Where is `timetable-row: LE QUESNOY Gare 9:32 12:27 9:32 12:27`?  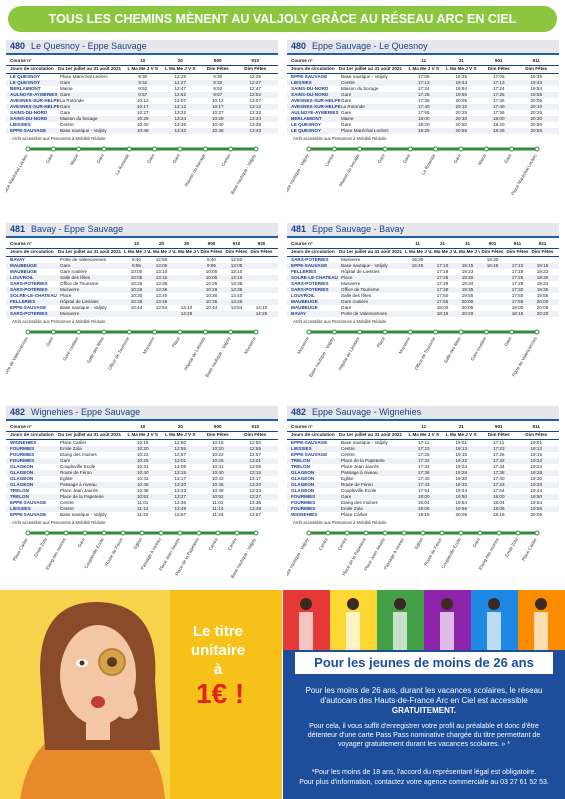 timetable-row: LE QUESNOY Gare 9:32 12:27 9:32 12:27 is located at coordinates (142, 83).